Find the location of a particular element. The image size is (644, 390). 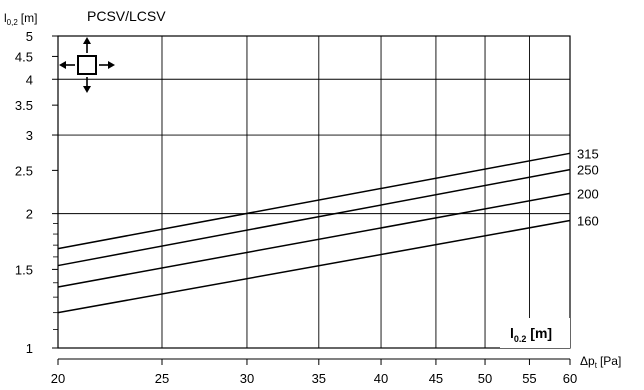

x-tick-label: 50 is located at coordinates (485, 378).